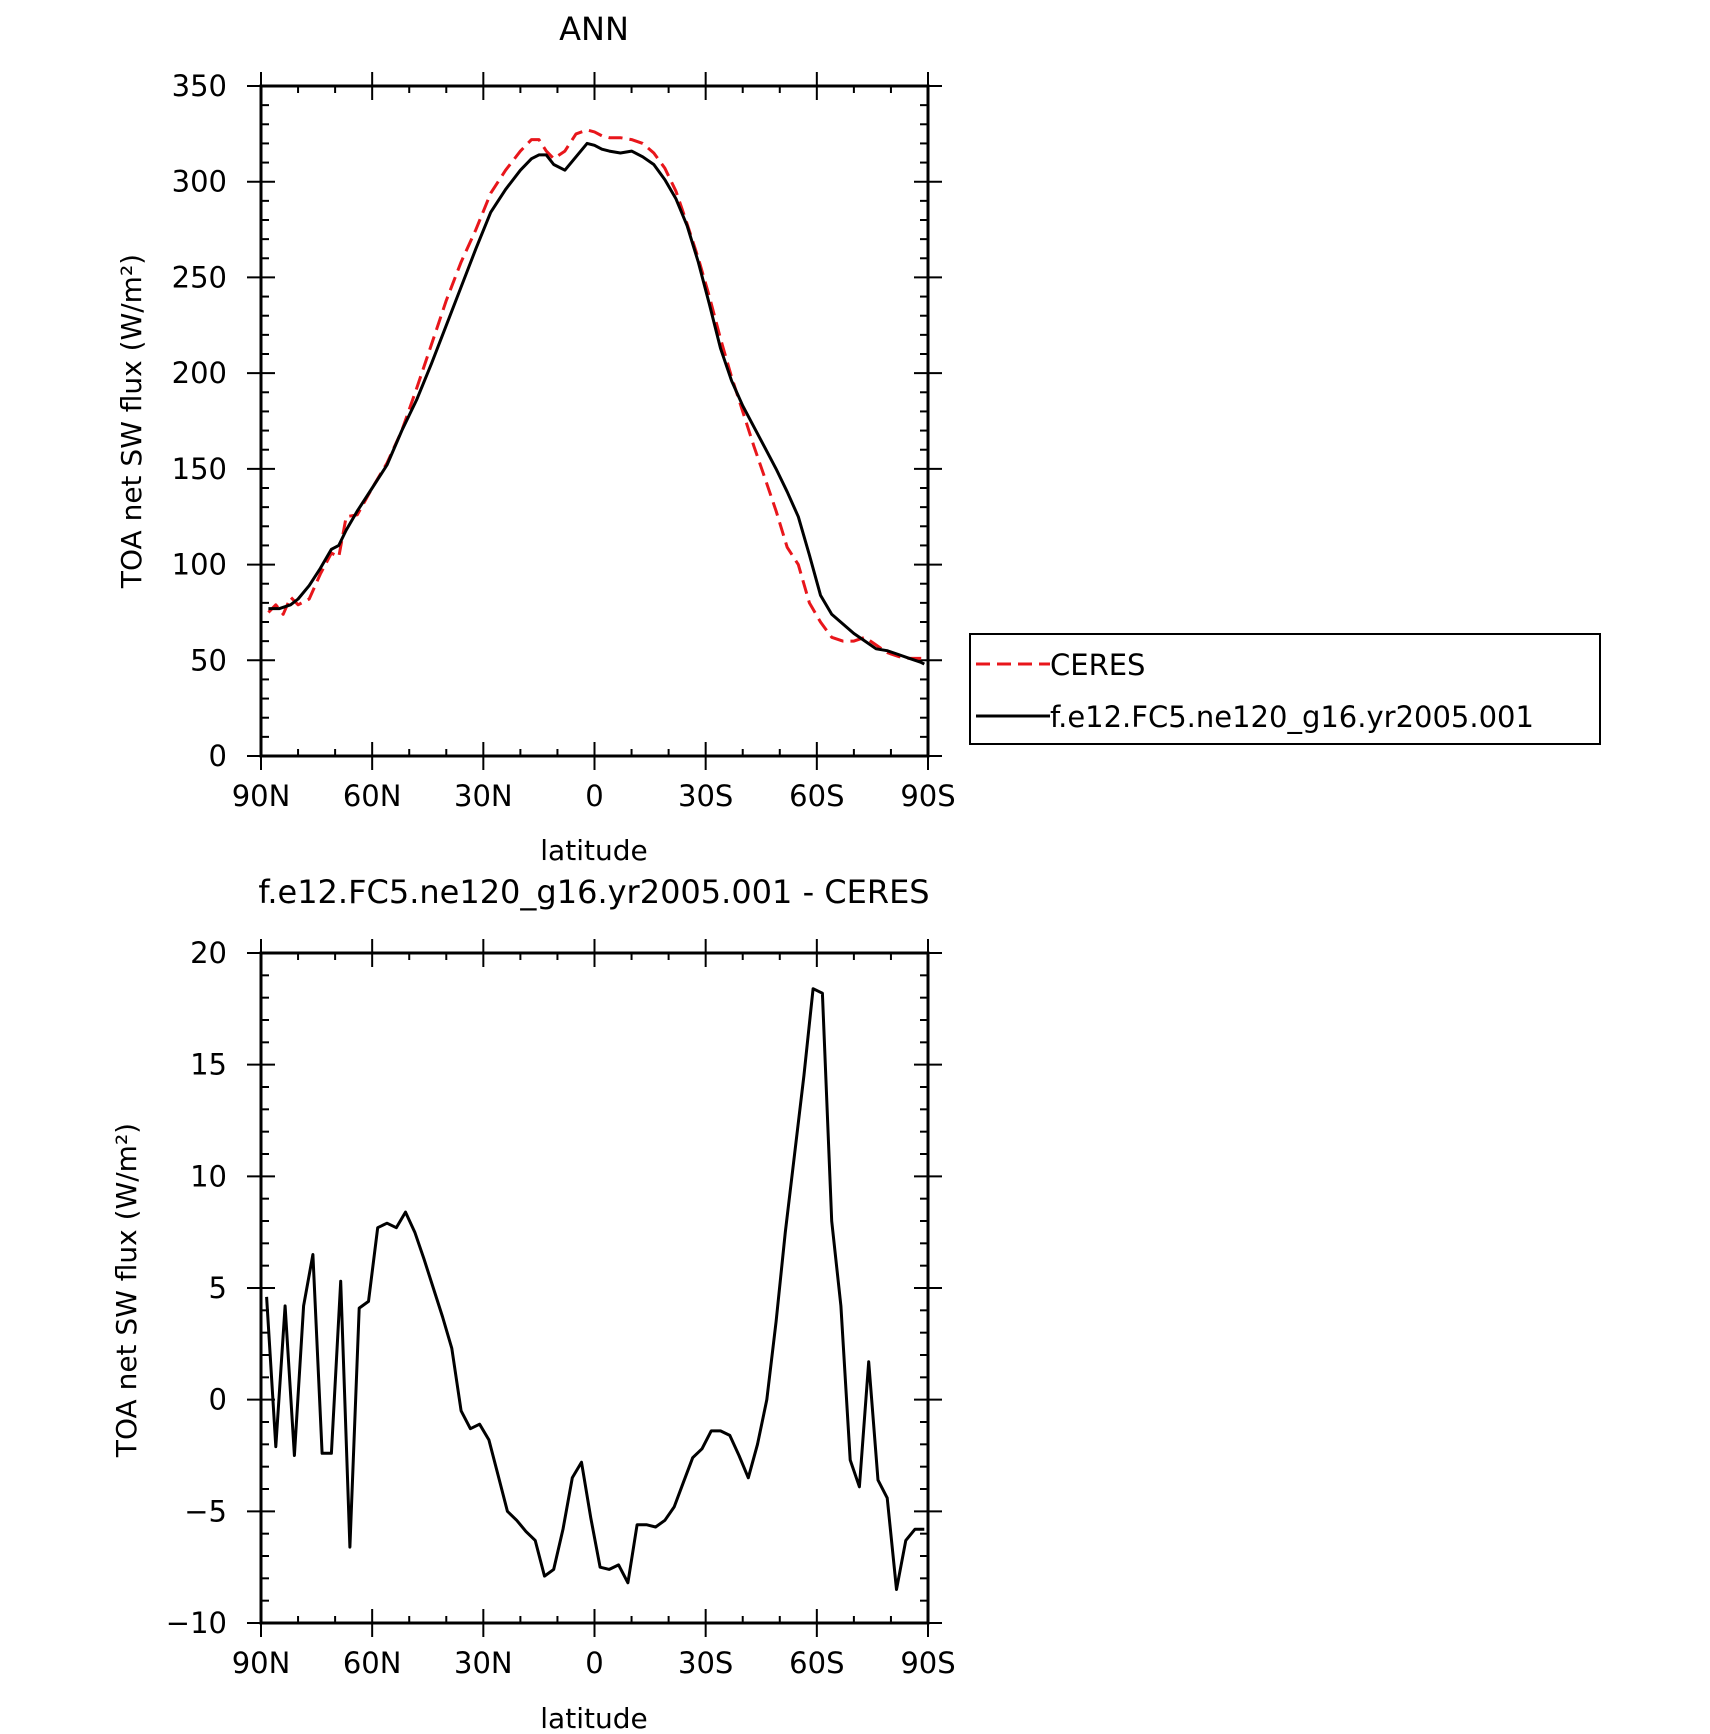  I want to click on bottom-xtick-label: 60S, so click(816, 1663).